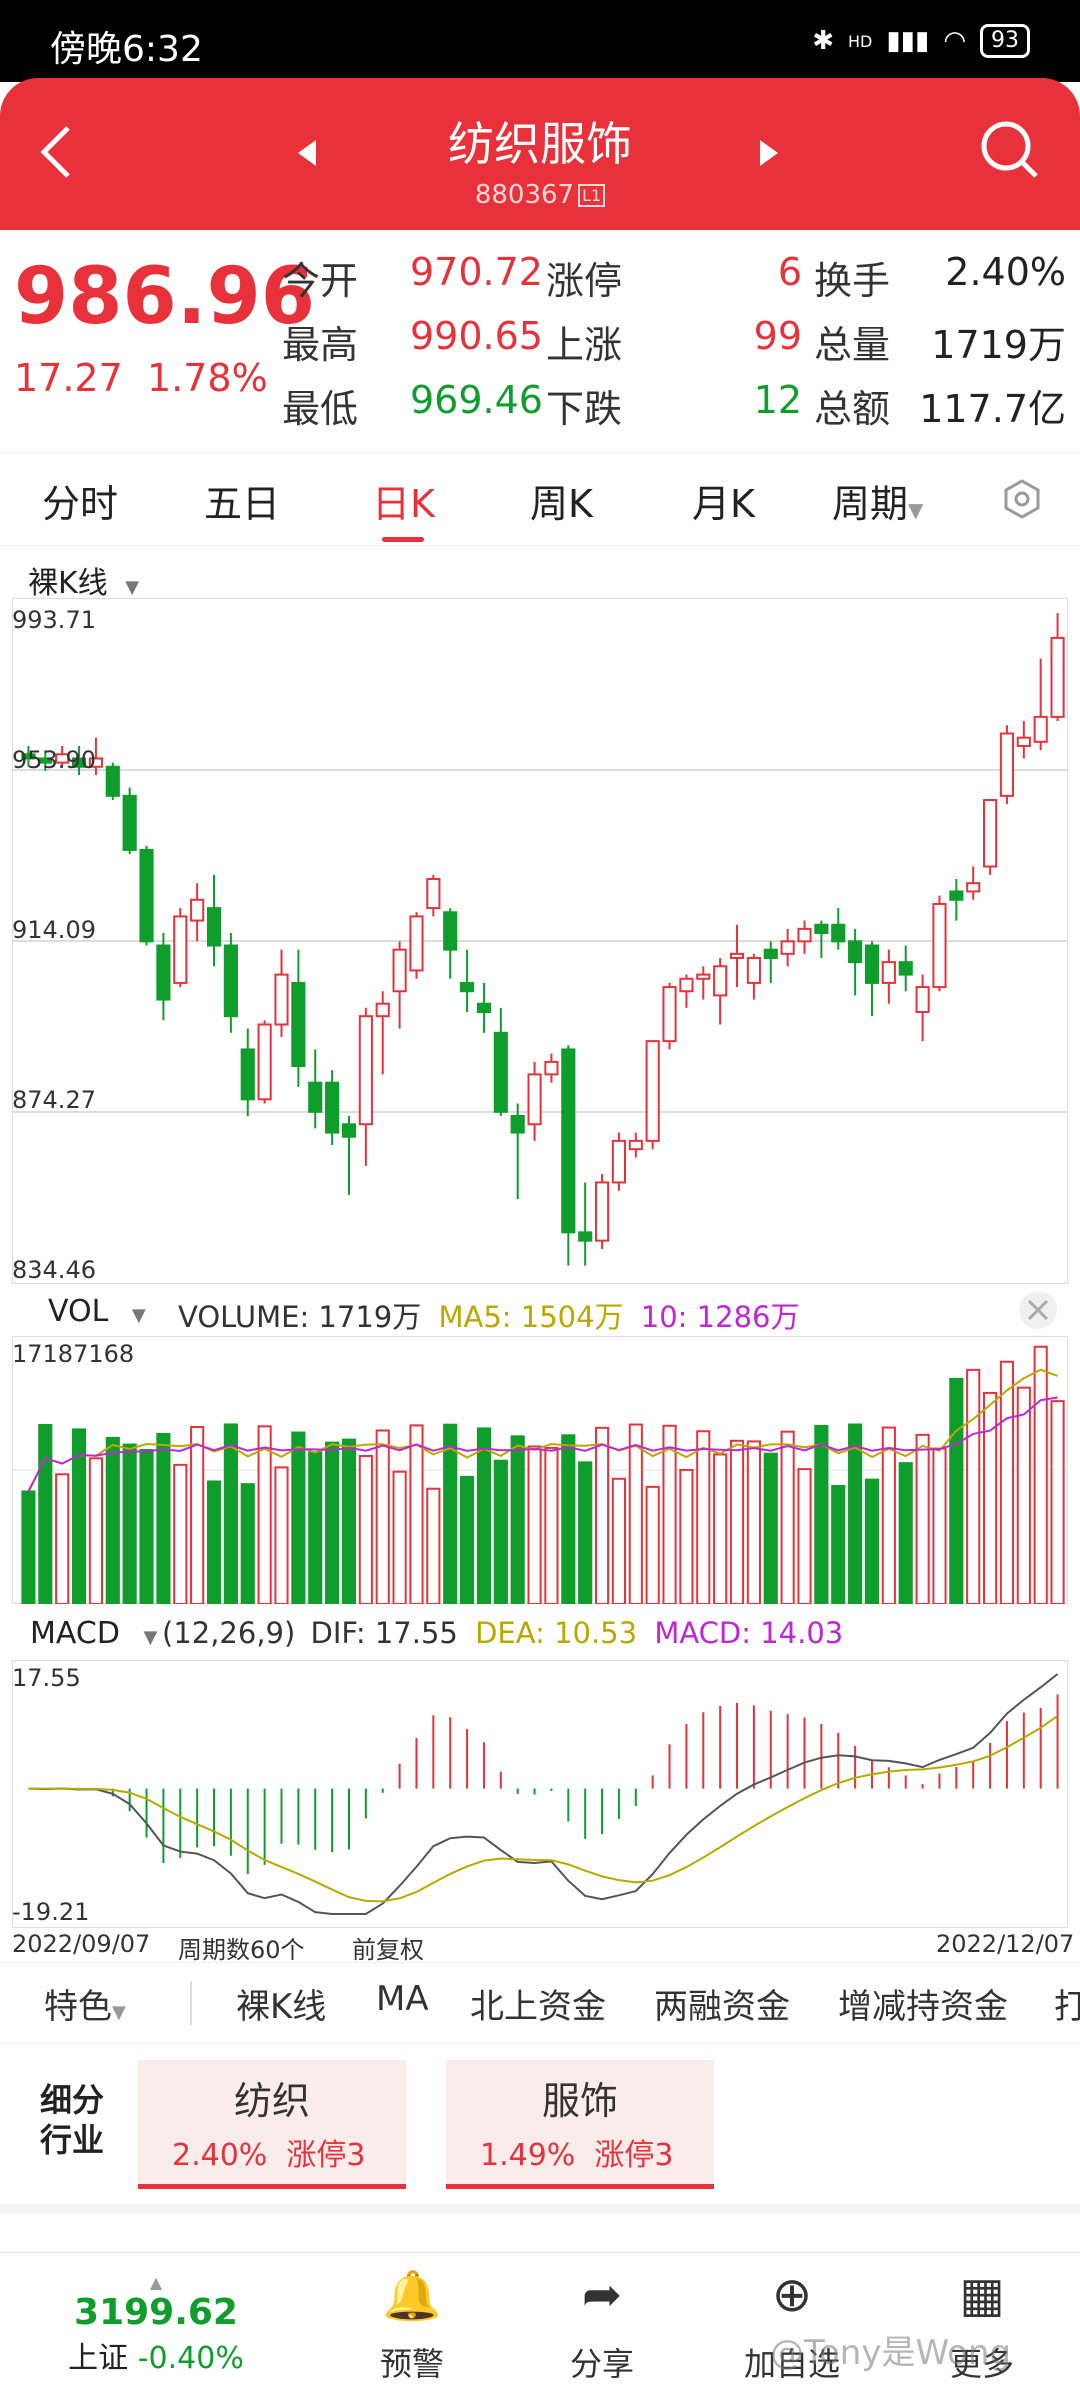 This screenshot has height=2401, width=1080. I want to click on indicator-holdings: 增减持资金, so click(923, 2007).